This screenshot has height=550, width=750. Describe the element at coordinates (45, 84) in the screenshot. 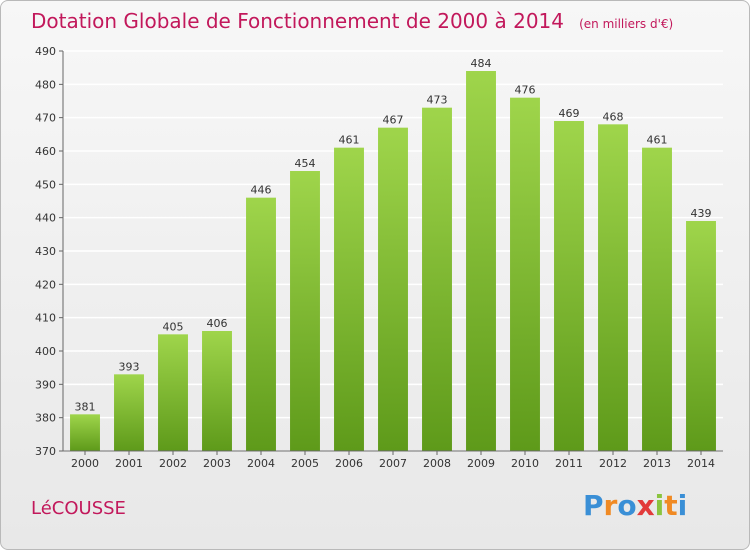

I see `y-tick-label: 480` at that location.